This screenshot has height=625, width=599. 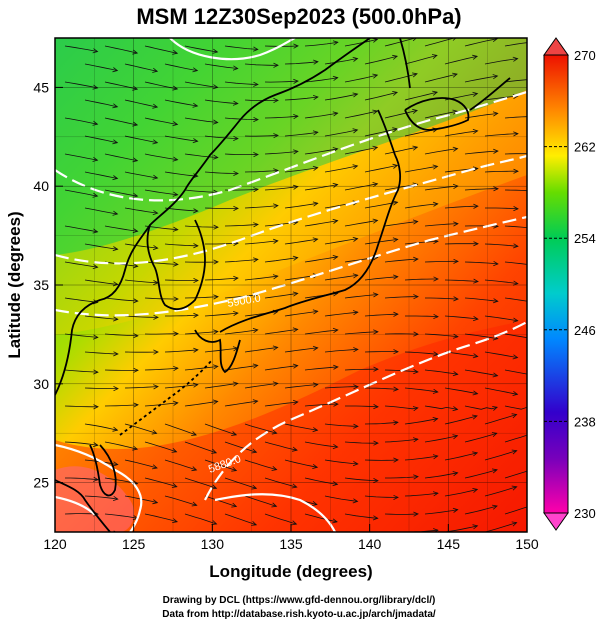 What do you see at coordinates (41, 483) in the screenshot?
I see `y-tick-label: 25` at bounding box center [41, 483].